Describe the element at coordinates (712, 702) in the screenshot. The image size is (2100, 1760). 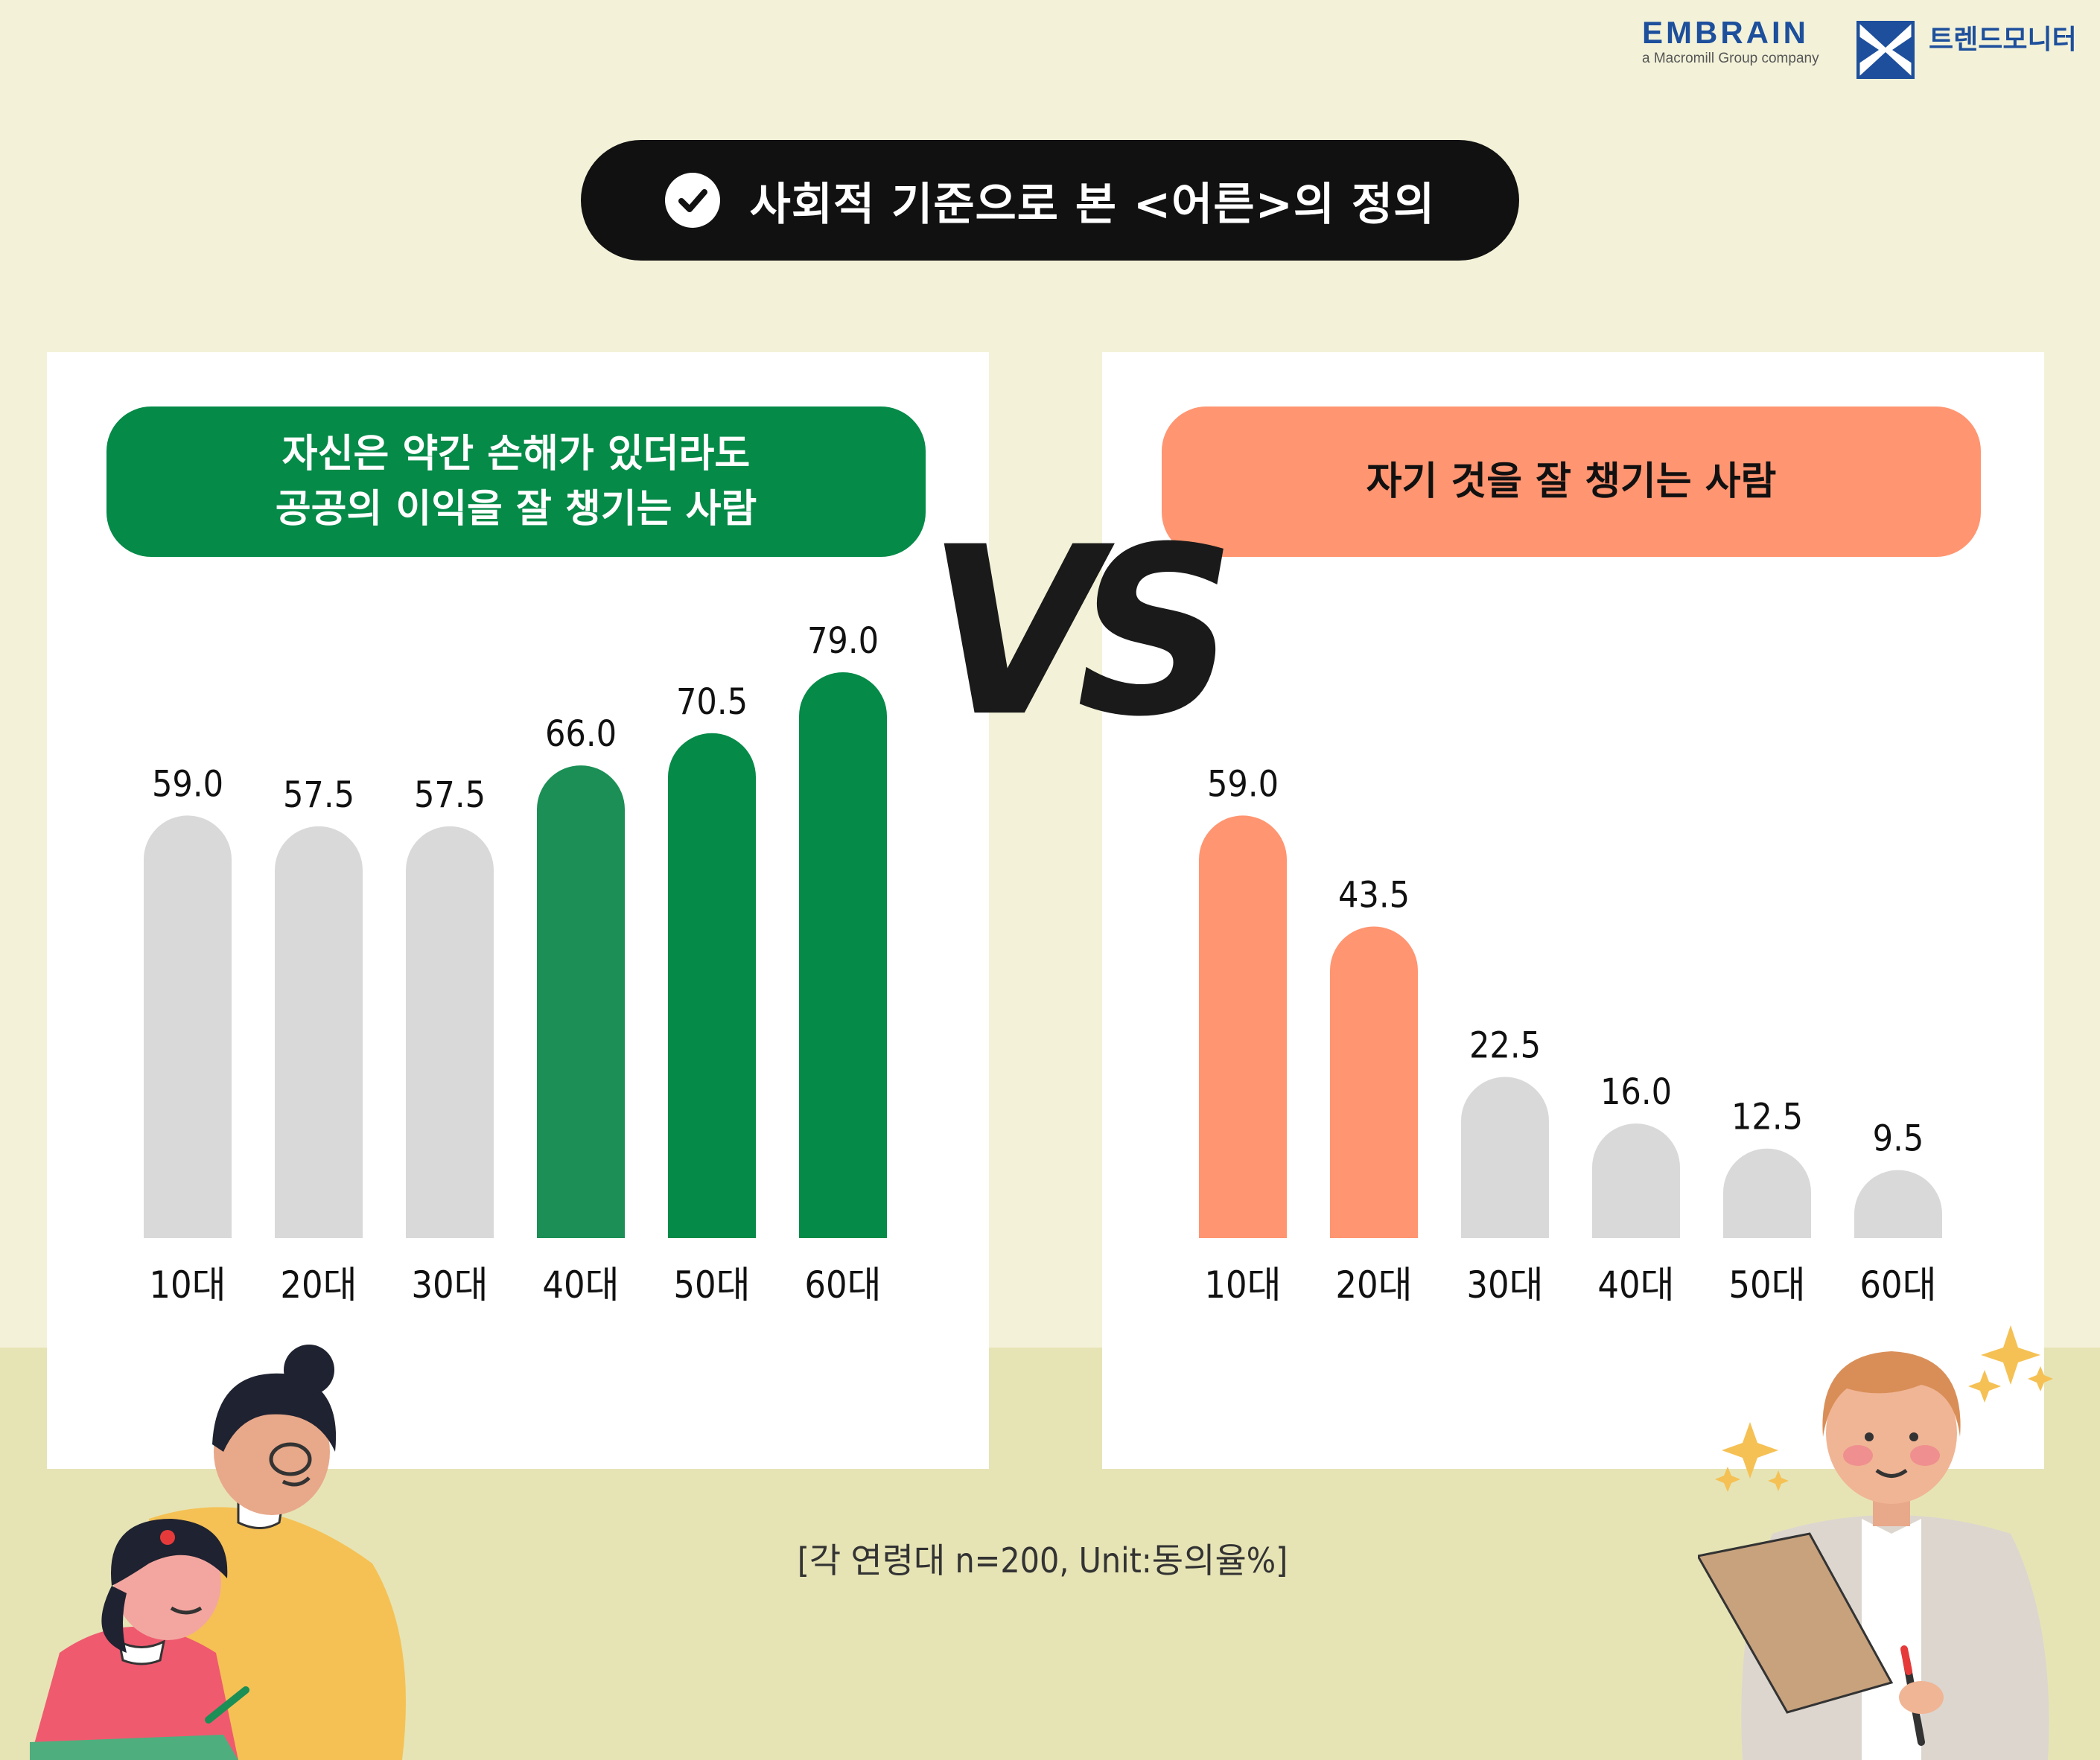
I see `left-value-label-4: 70.5` at that location.